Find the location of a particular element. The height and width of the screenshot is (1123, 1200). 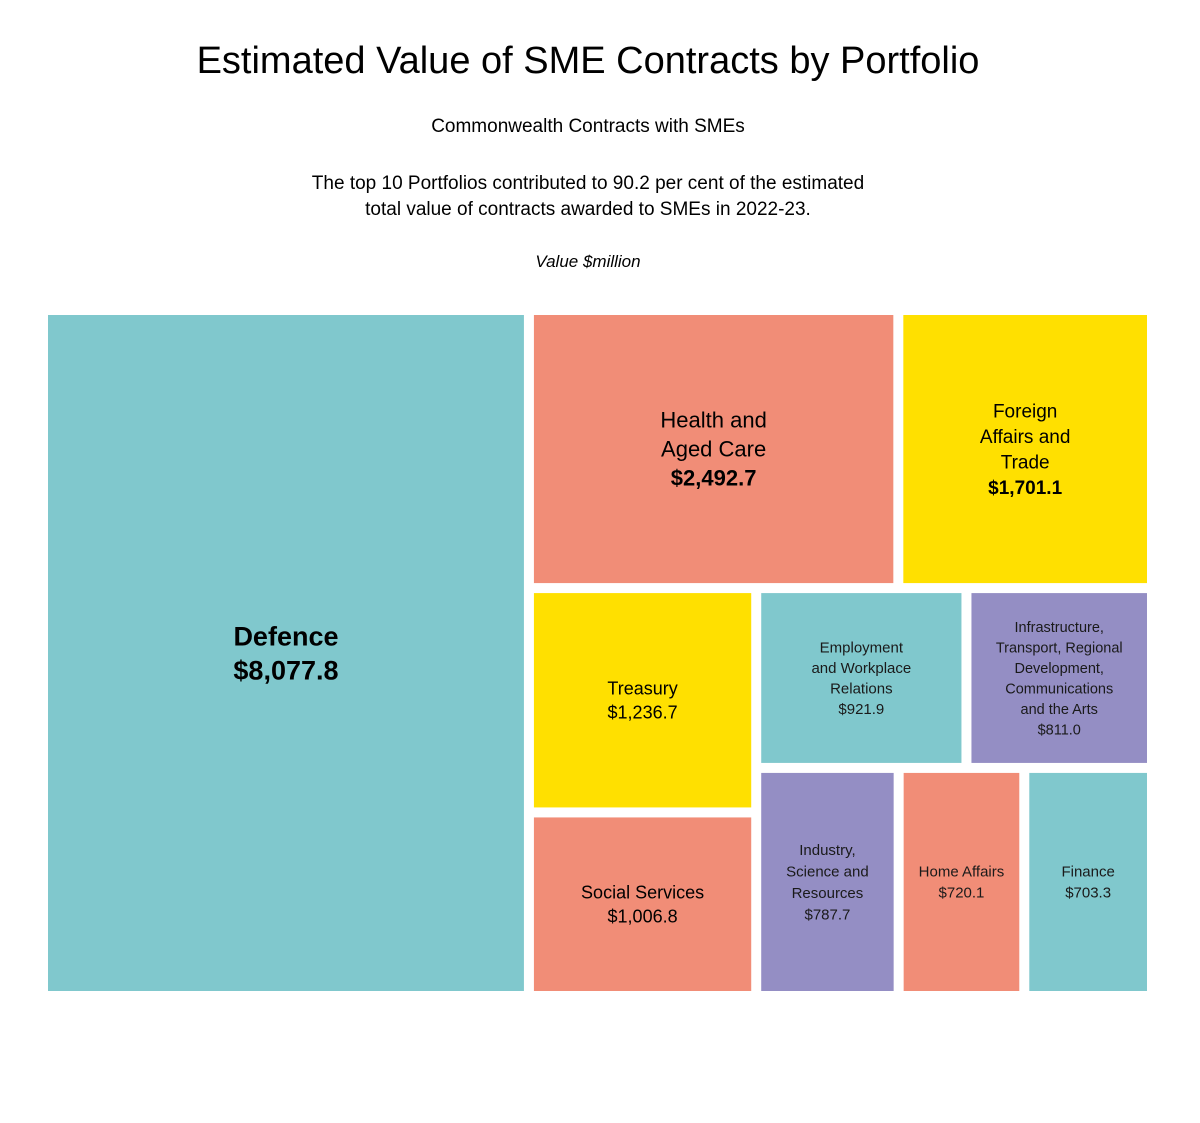

tile-label-industry-science-and-resources: Resources is located at coordinates (828, 893).